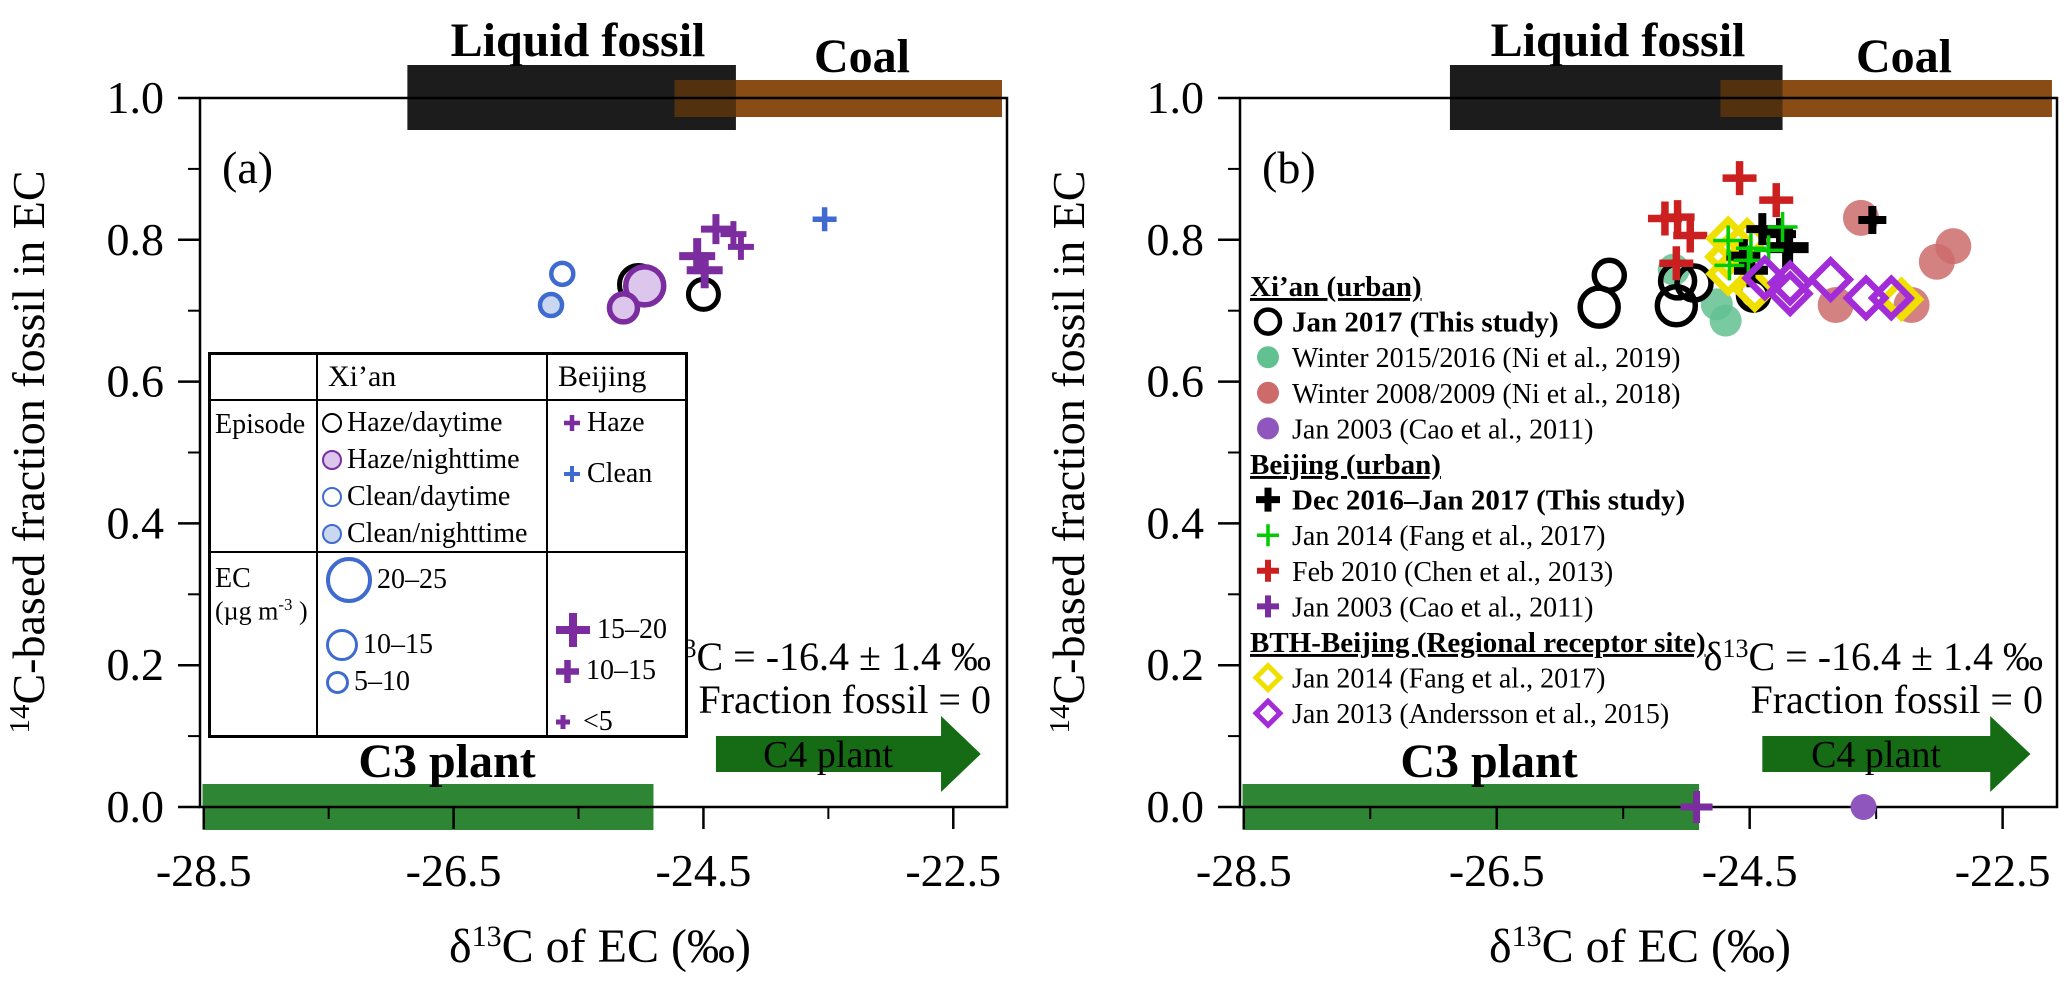  Describe the element at coordinates (1488, 761) in the screenshot. I see `panel-b-c3-label: C3 plant` at that location.